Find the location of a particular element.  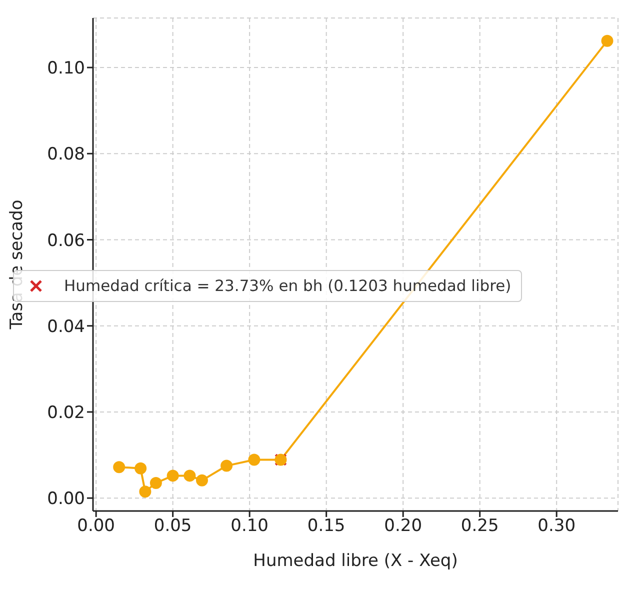

y-tick-label: 0.04 is located at coordinates (66, 326).